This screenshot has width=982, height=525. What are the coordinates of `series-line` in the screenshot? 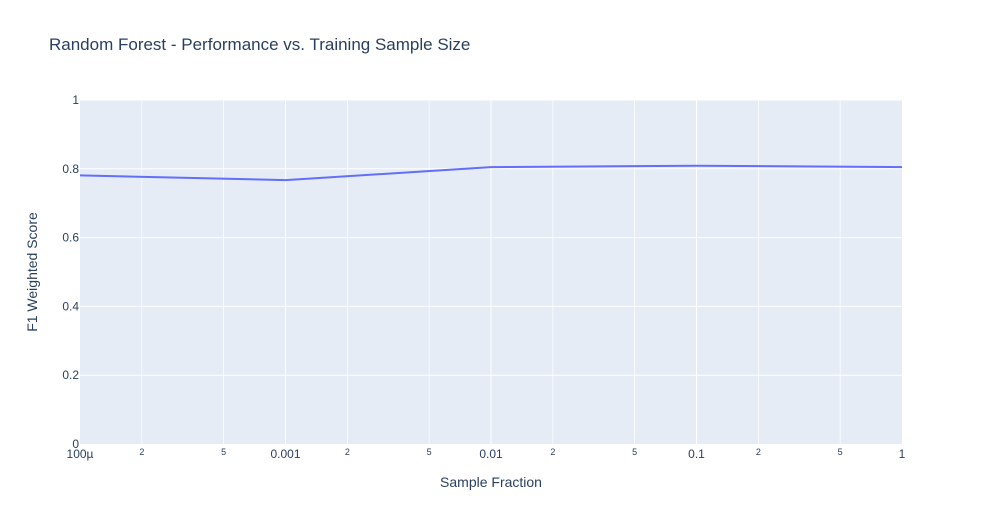 It's located at (491, 173).